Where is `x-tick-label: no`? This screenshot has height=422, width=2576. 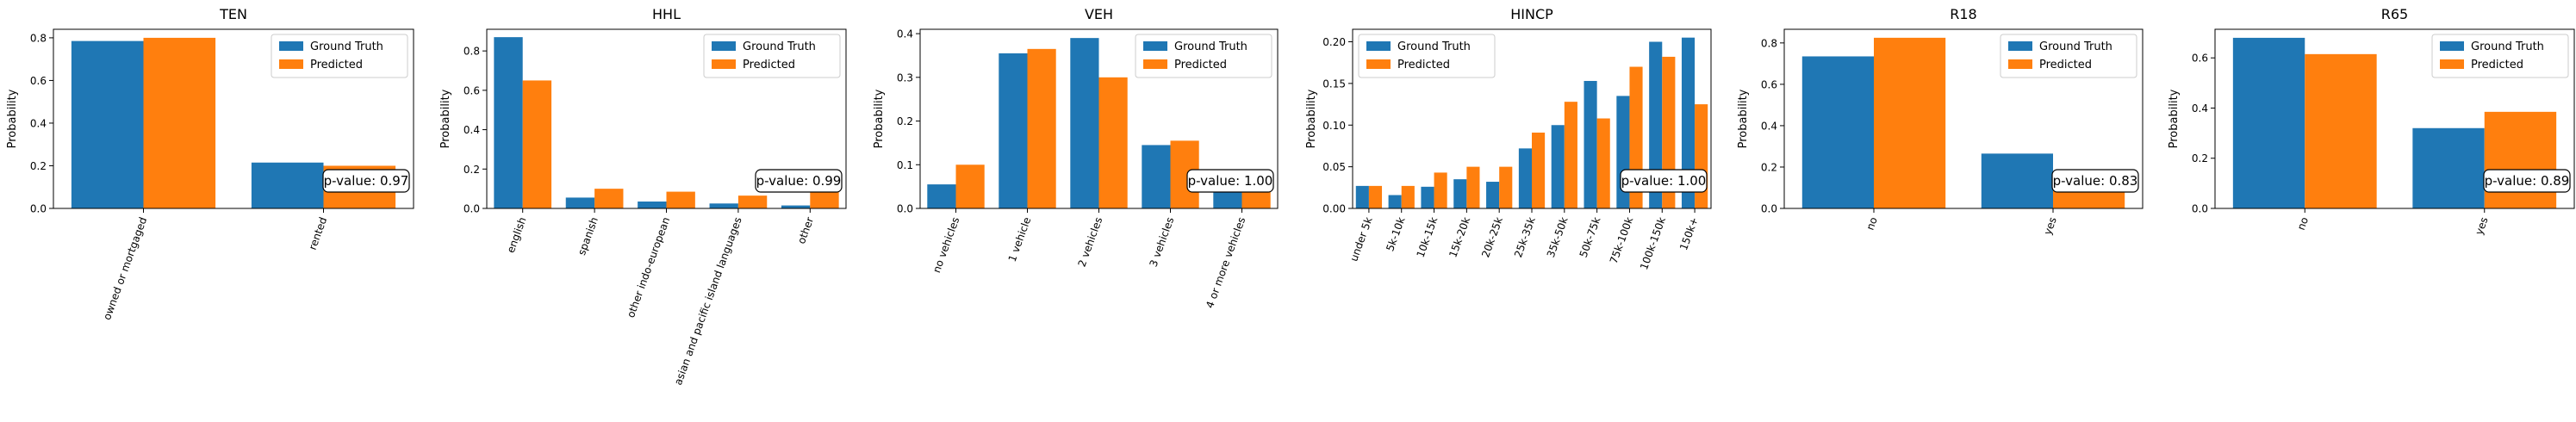
x-tick-label: no is located at coordinates (2303, 224).